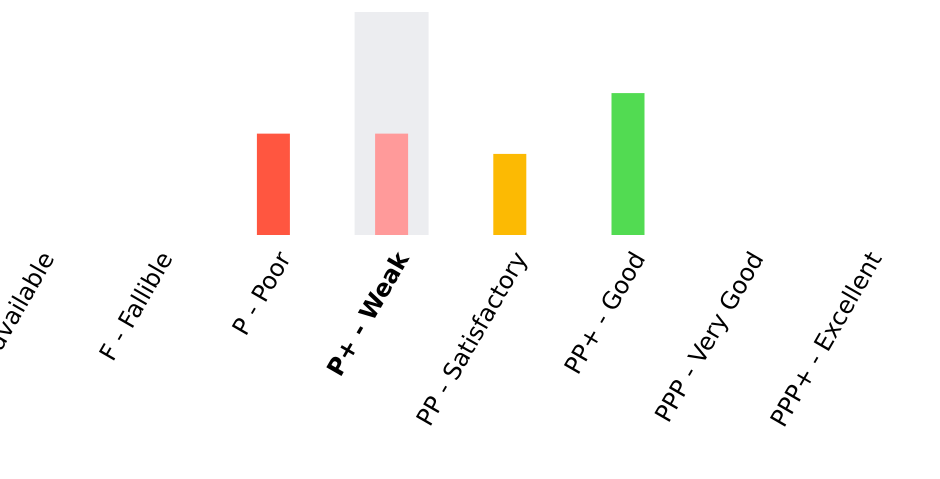  I want to click on x-tick-label: F - Fallible, so click(136, 306).